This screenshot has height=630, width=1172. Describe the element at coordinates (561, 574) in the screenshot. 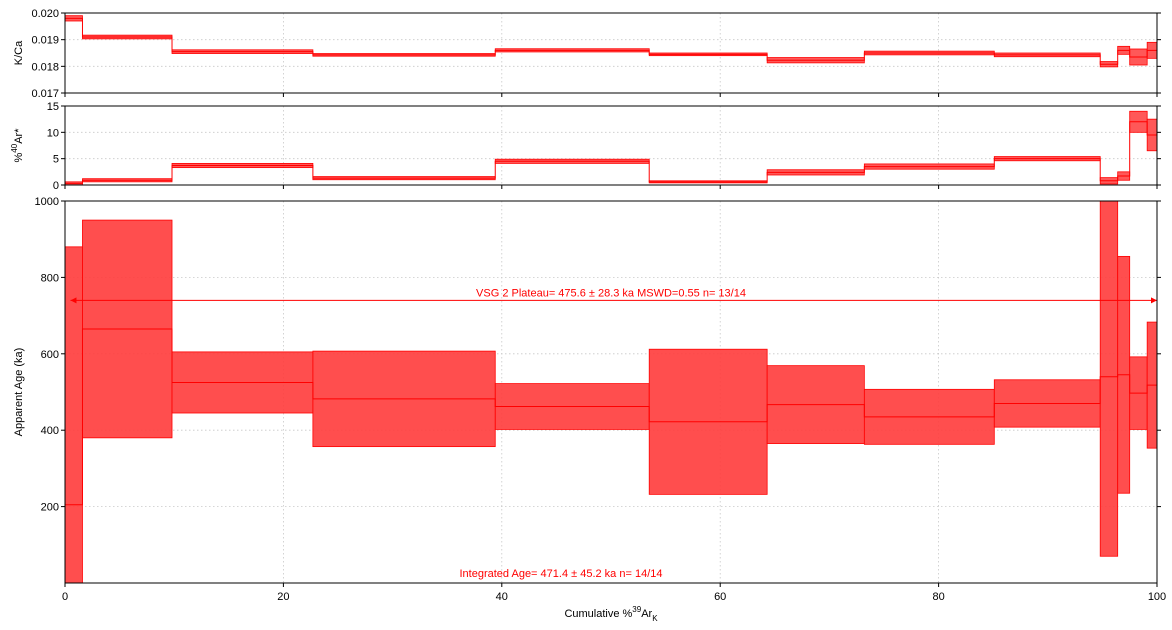

I see `integrated-age-annotation: Integrated Age= 471.4 ± 45.2 ka n= 14/14` at that location.